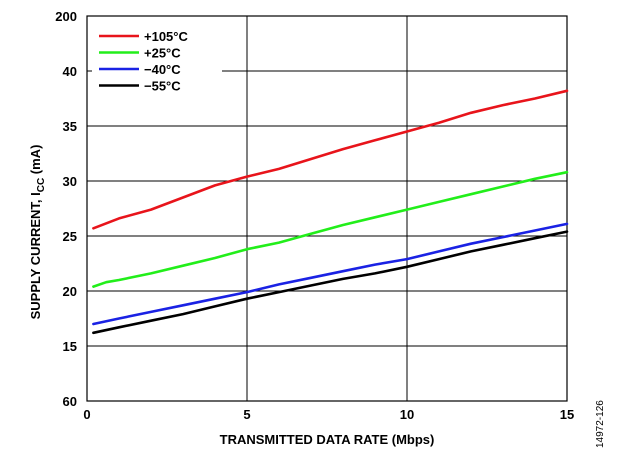 The image size is (617, 455). I want to click on y-tick-label: 35, so click(70, 126).